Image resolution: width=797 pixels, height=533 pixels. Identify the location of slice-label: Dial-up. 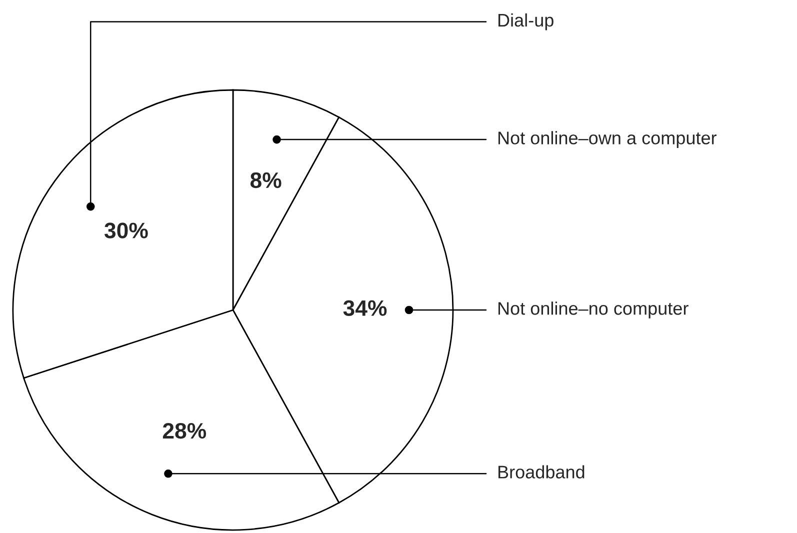
(526, 21).